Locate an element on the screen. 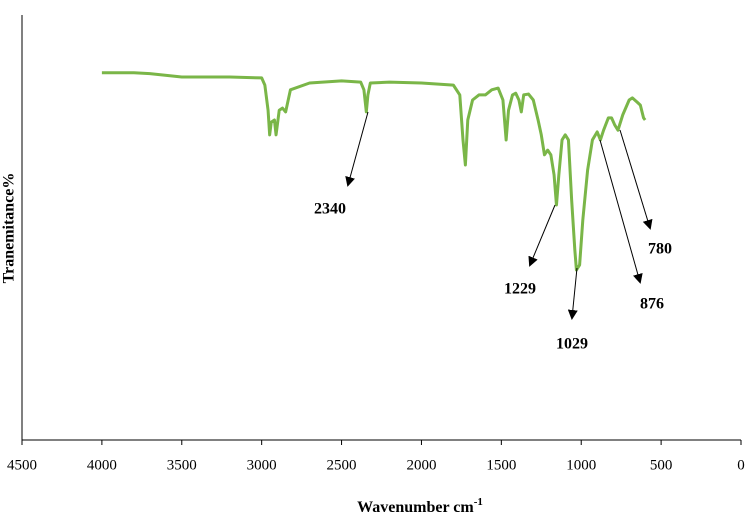  x-axis-label: Wavenumber cm-1 is located at coordinates (420, 506).